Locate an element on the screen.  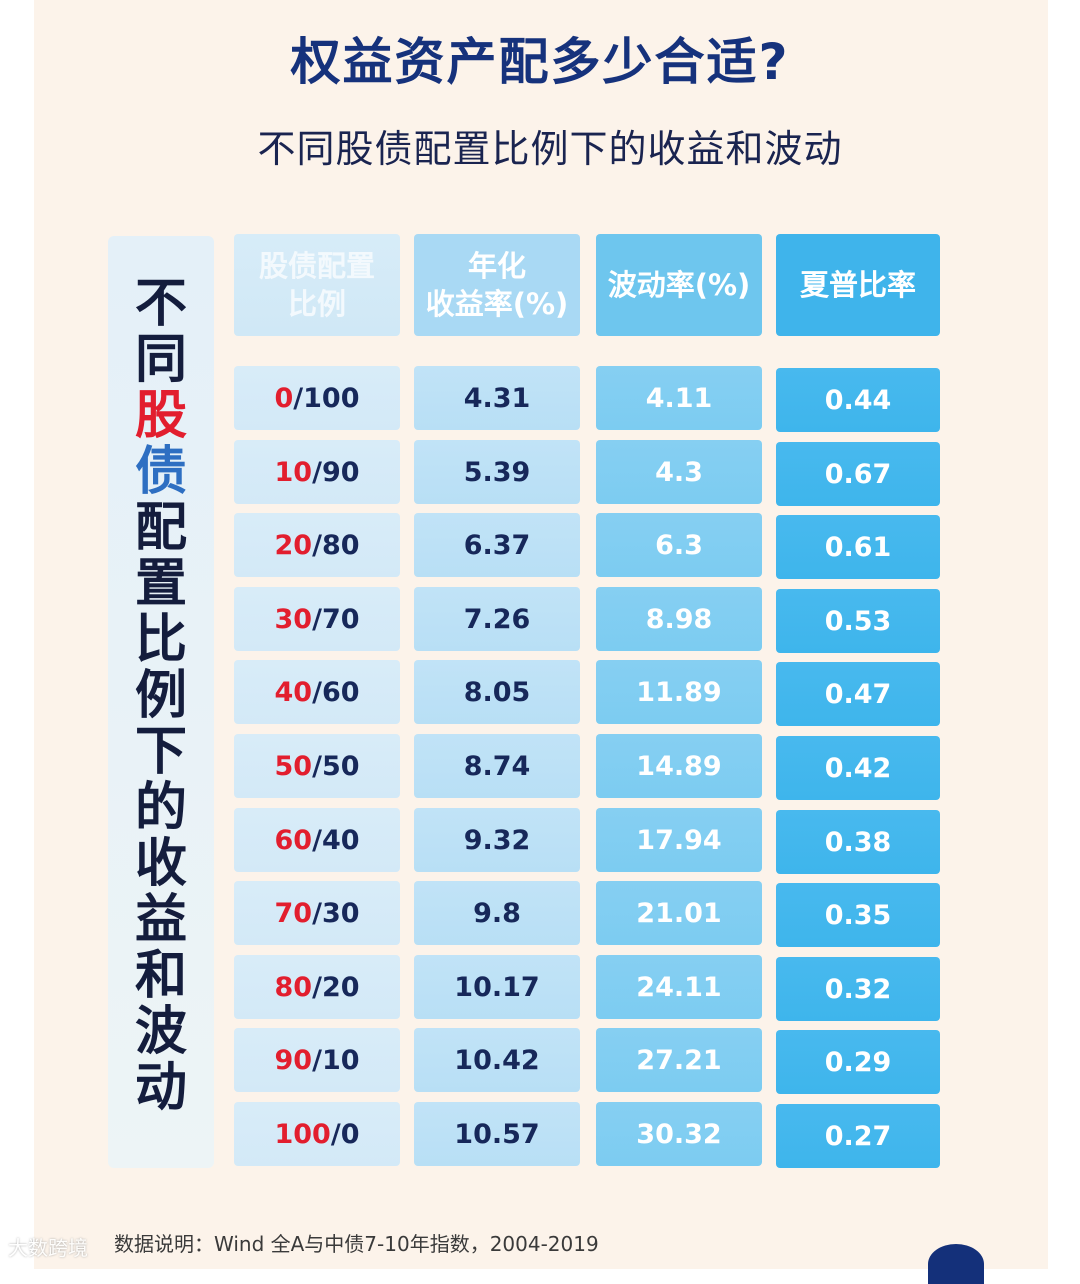
sharpe-ratio-cell: 0.61 is located at coordinates (858, 547).